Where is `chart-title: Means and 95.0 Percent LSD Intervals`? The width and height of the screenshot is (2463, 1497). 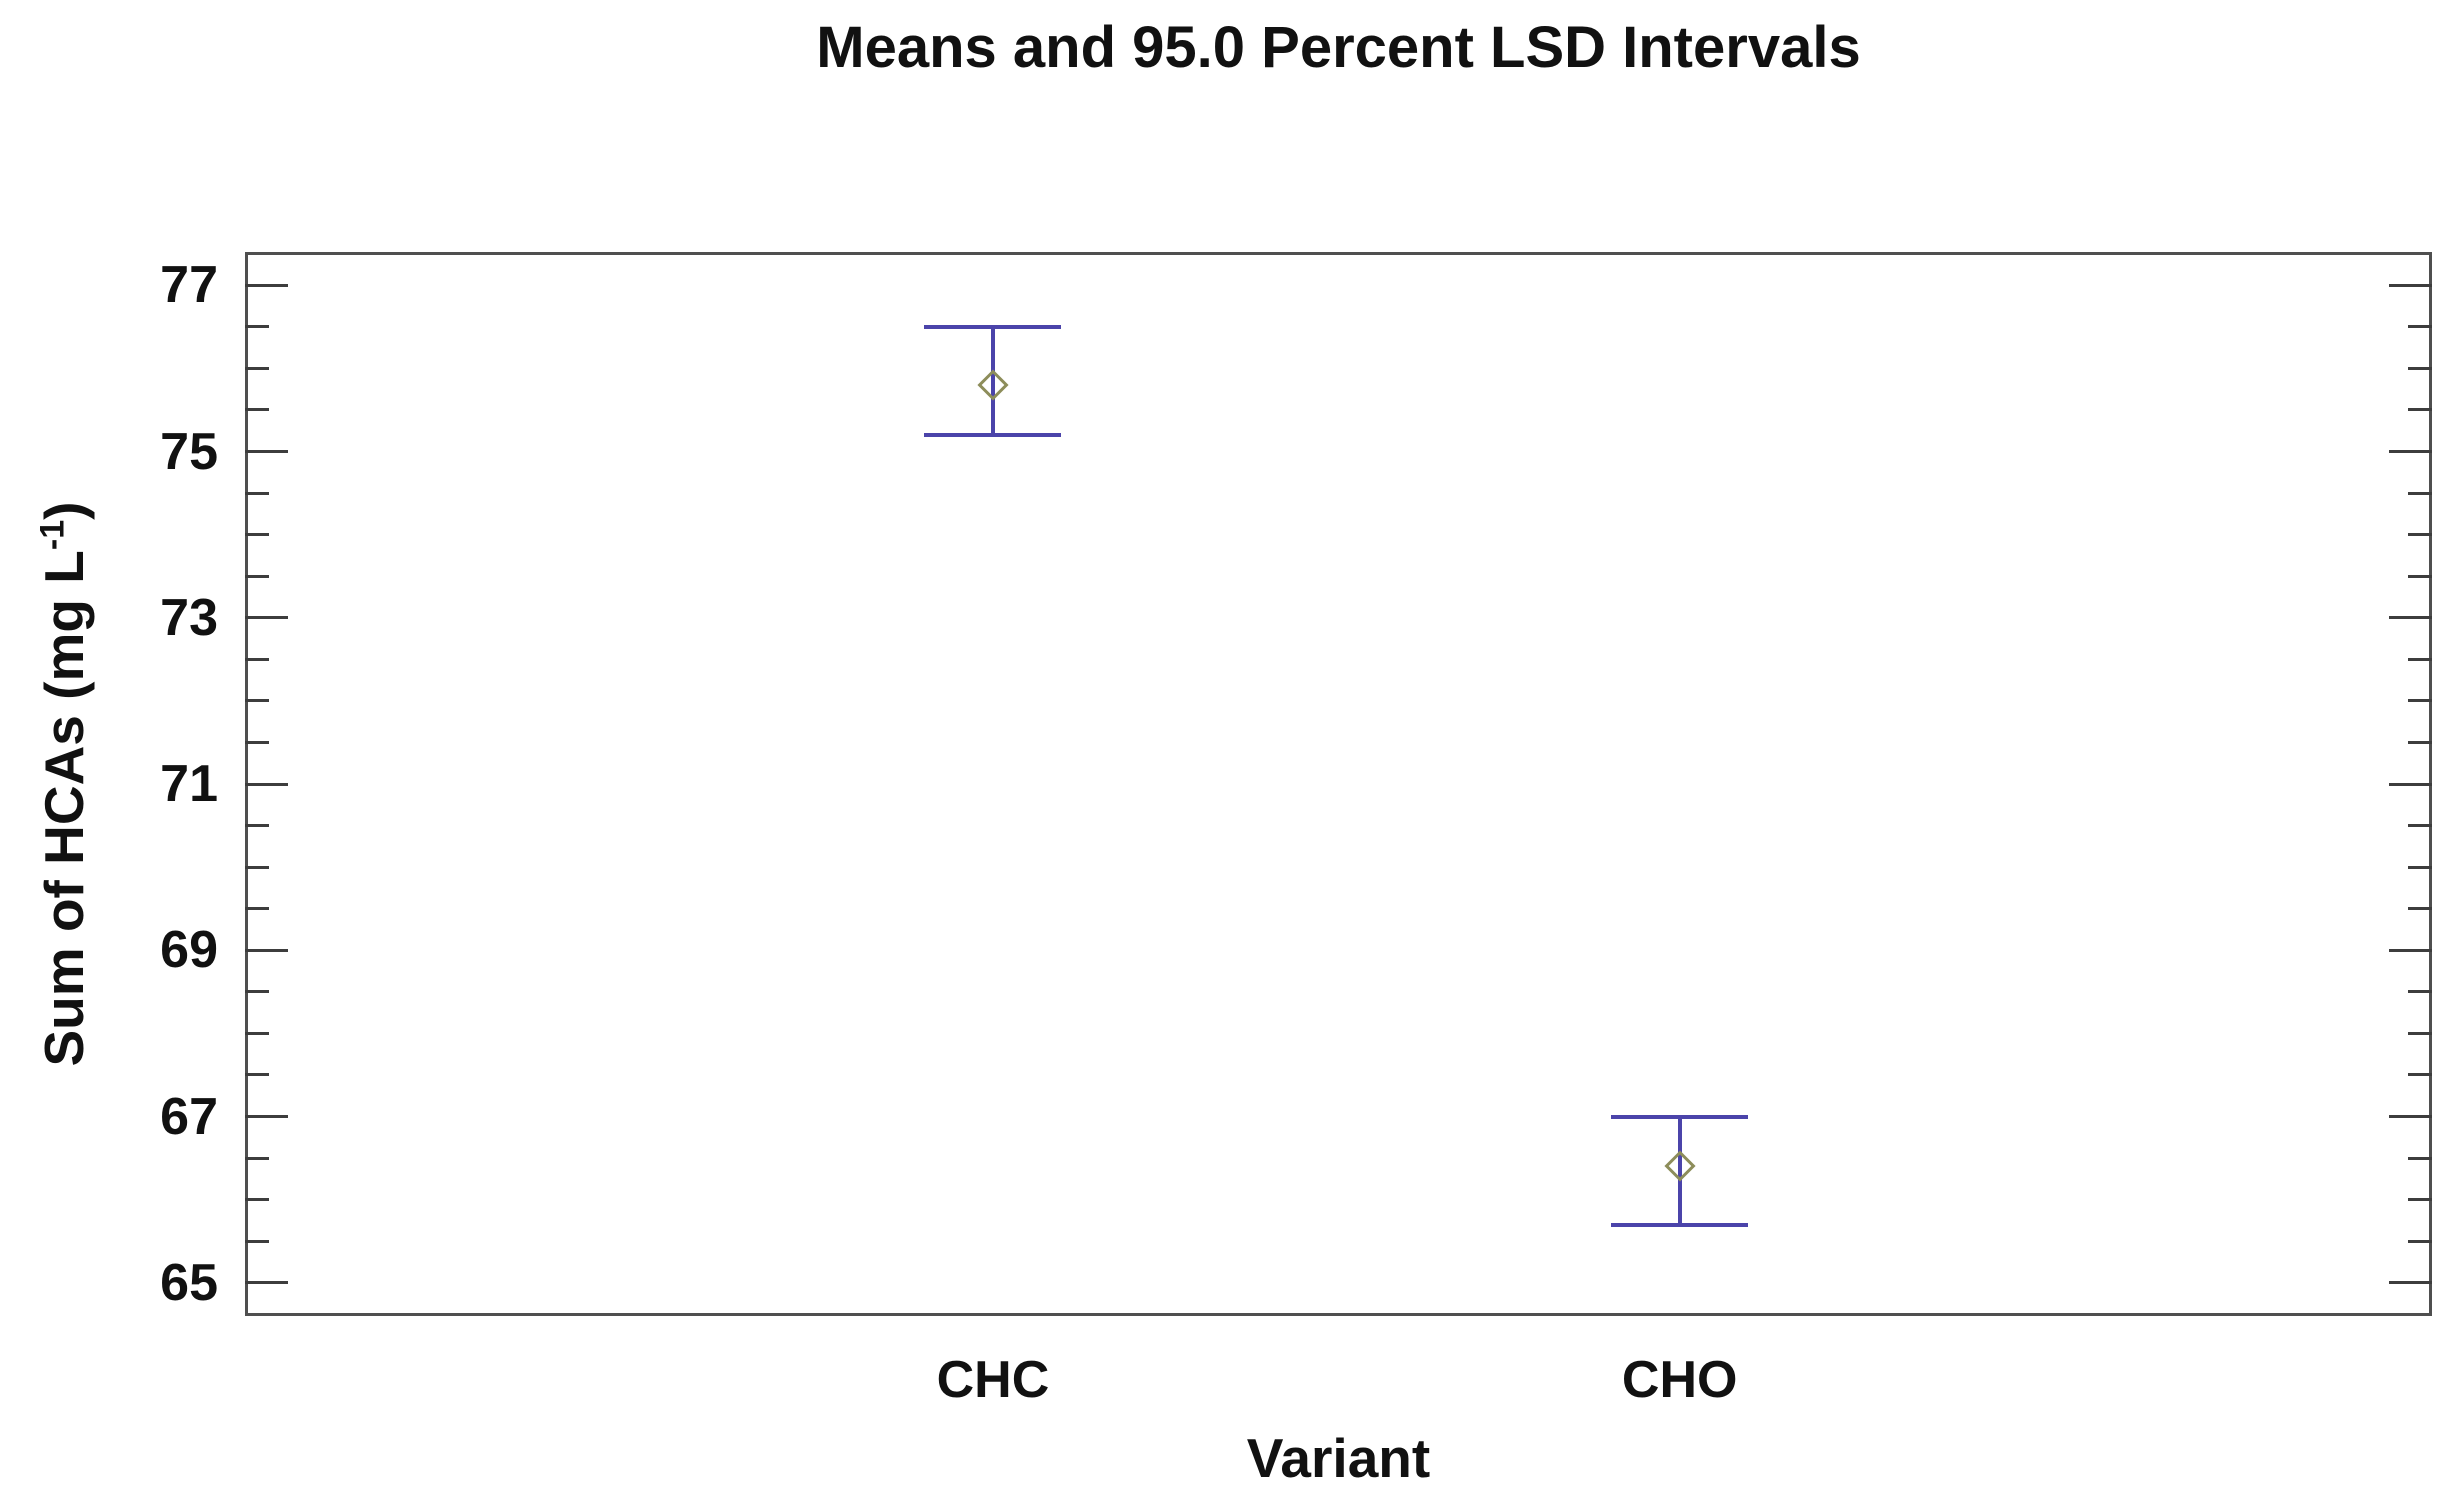 chart-title: Means and 95.0 Percent LSD Intervals is located at coordinates (1338, 47).